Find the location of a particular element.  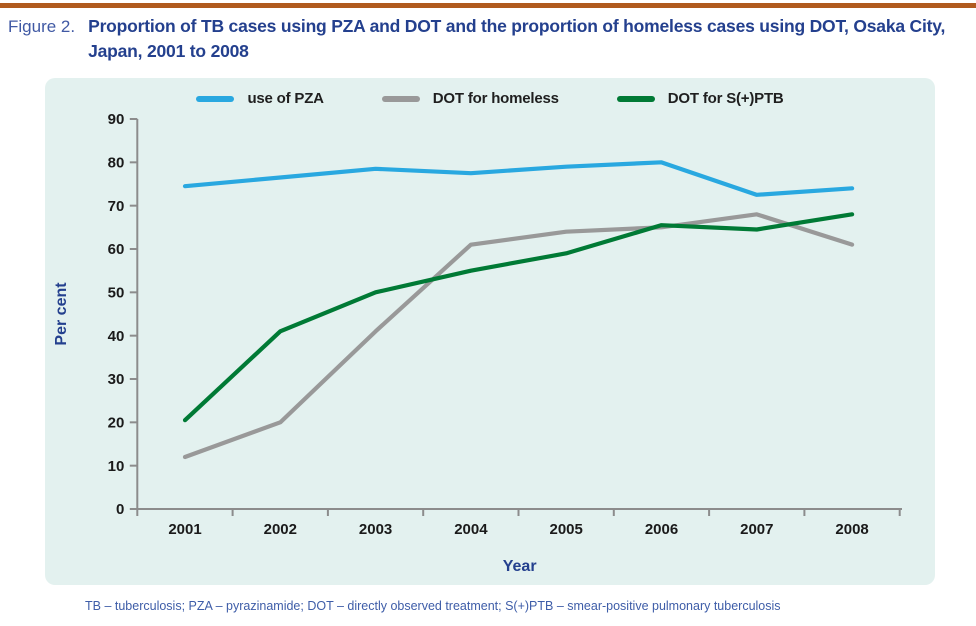

y-tick-label: 50 is located at coordinates (116, 293).